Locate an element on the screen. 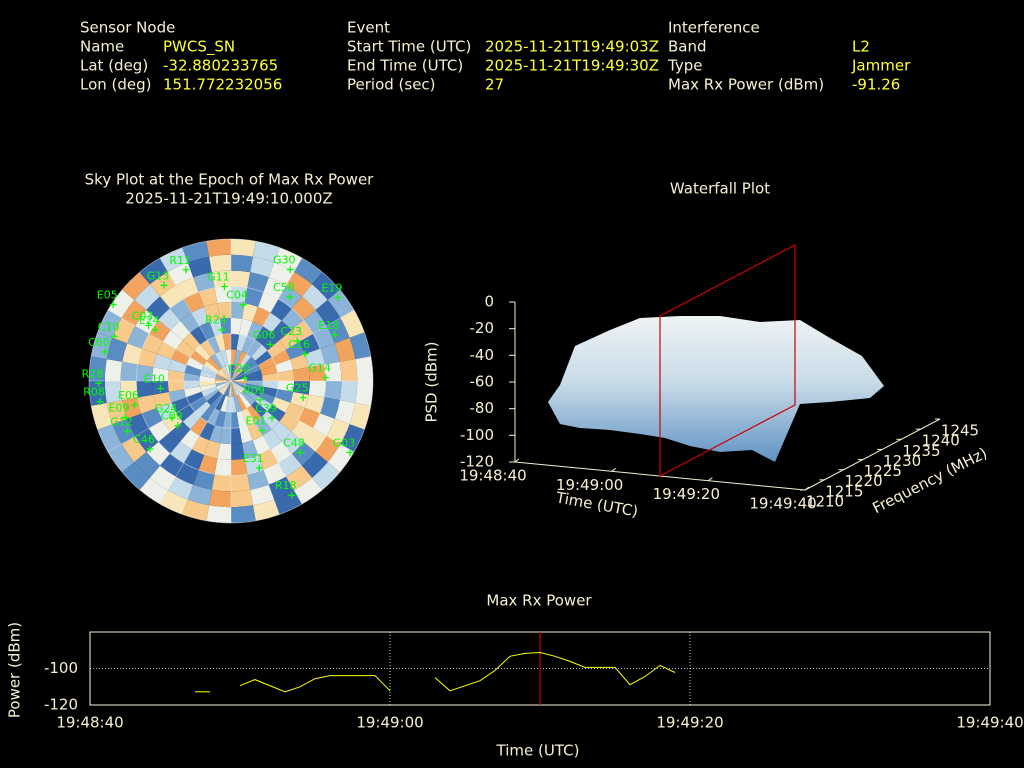 This screenshot has height=768, width=1024. satellite-label: R11 is located at coordinates (180, 260).